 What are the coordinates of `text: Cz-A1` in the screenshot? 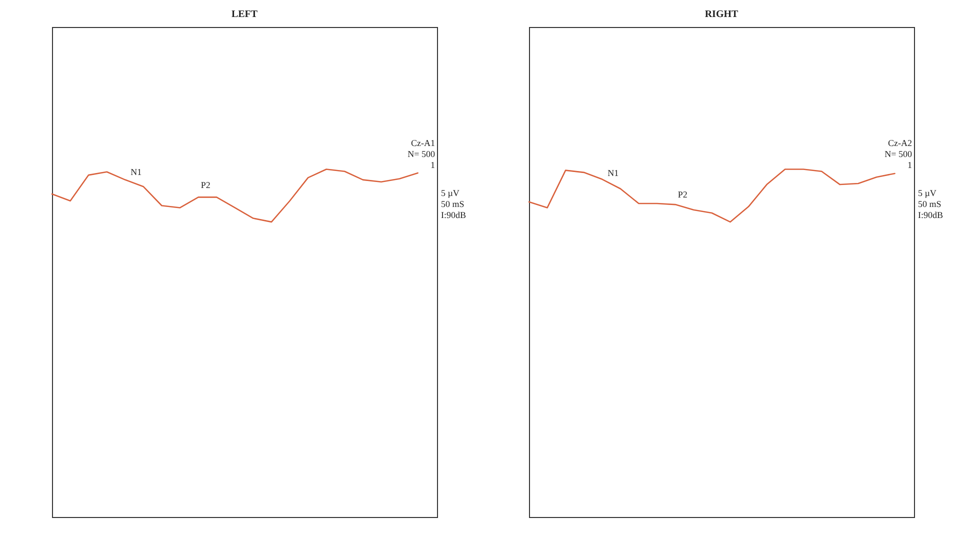 It's located at (423, 143).